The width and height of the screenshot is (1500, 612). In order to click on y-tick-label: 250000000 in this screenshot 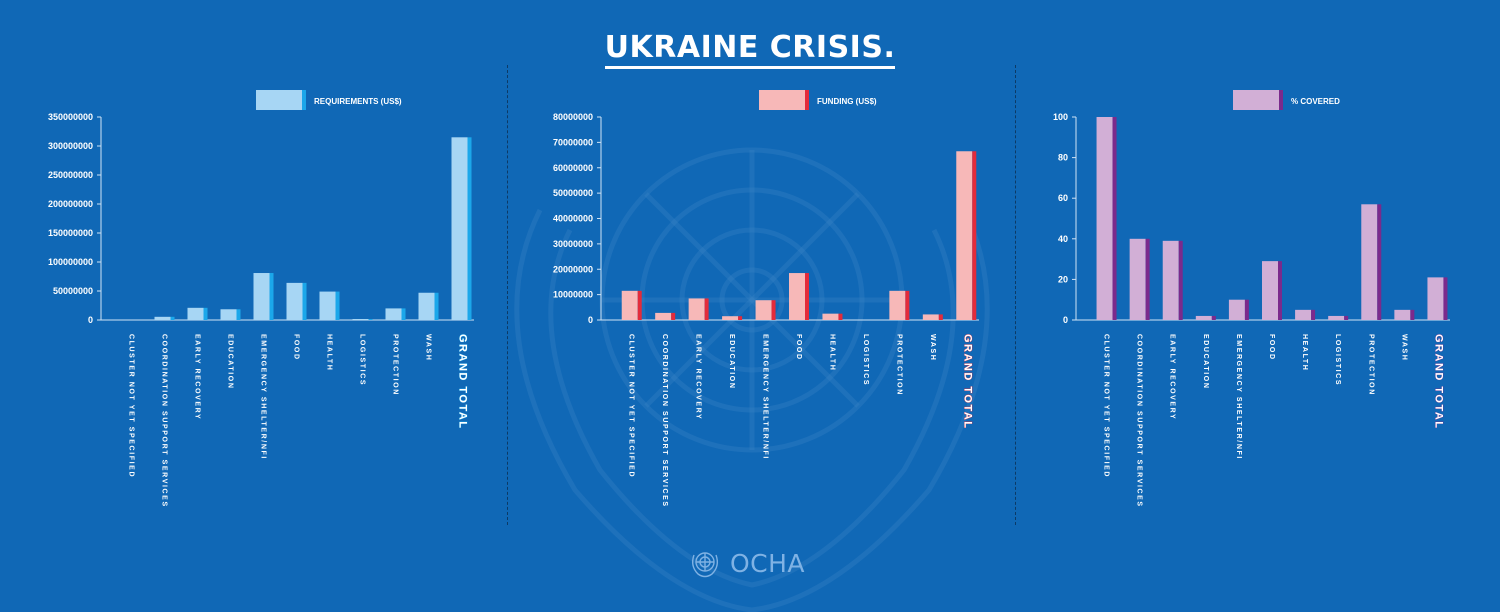, I will do `click(70, 175)`.